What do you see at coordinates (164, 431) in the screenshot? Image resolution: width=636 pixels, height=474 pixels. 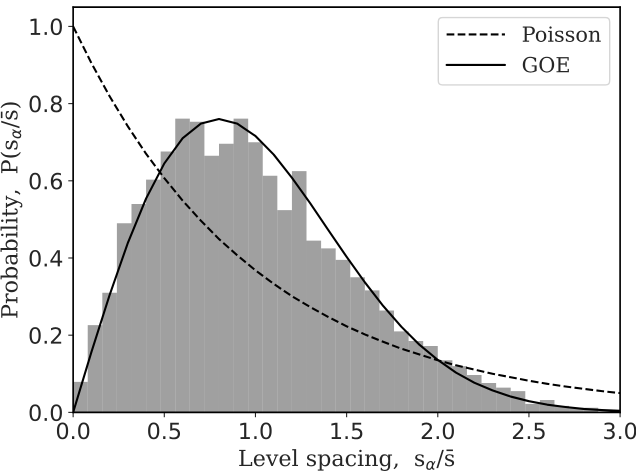 I see `x-tick-label: 0.5` at bounding box center [164, 431].